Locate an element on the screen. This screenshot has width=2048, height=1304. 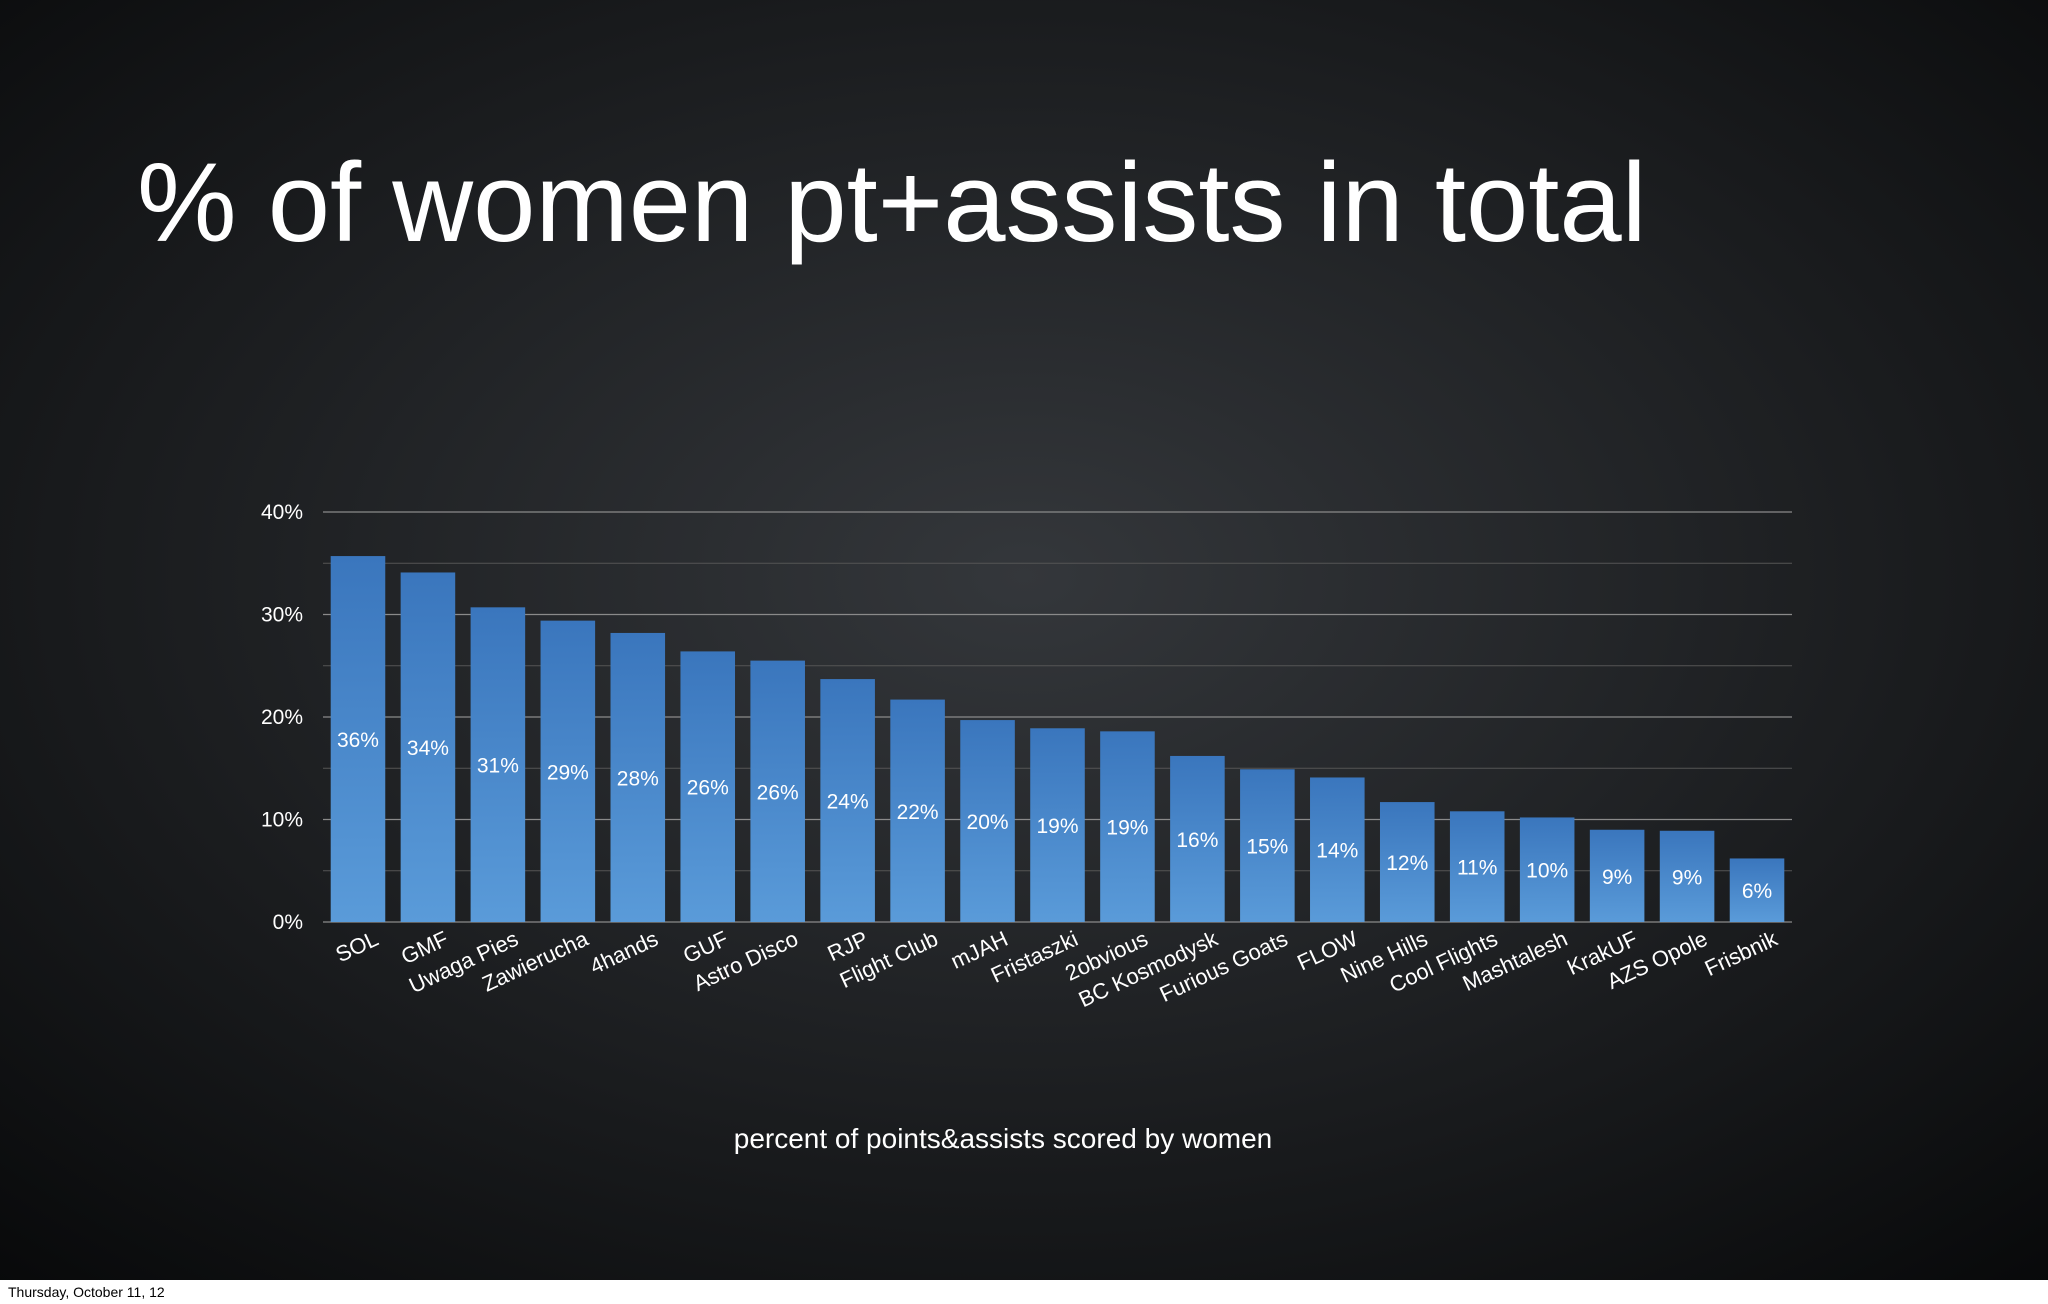
value-label: 6% is located at coordinates (1757, 891).